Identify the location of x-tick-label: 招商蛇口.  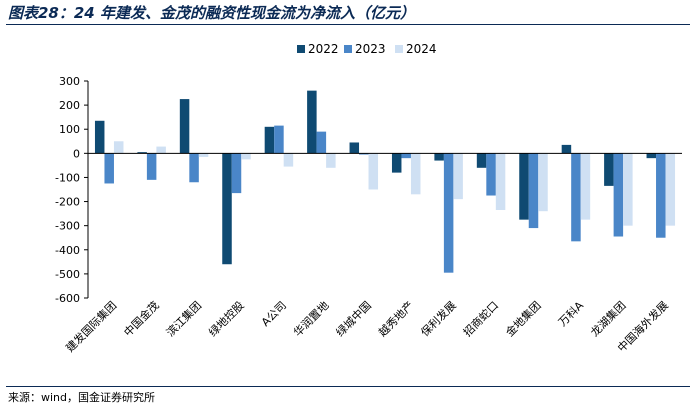
(480, 318).